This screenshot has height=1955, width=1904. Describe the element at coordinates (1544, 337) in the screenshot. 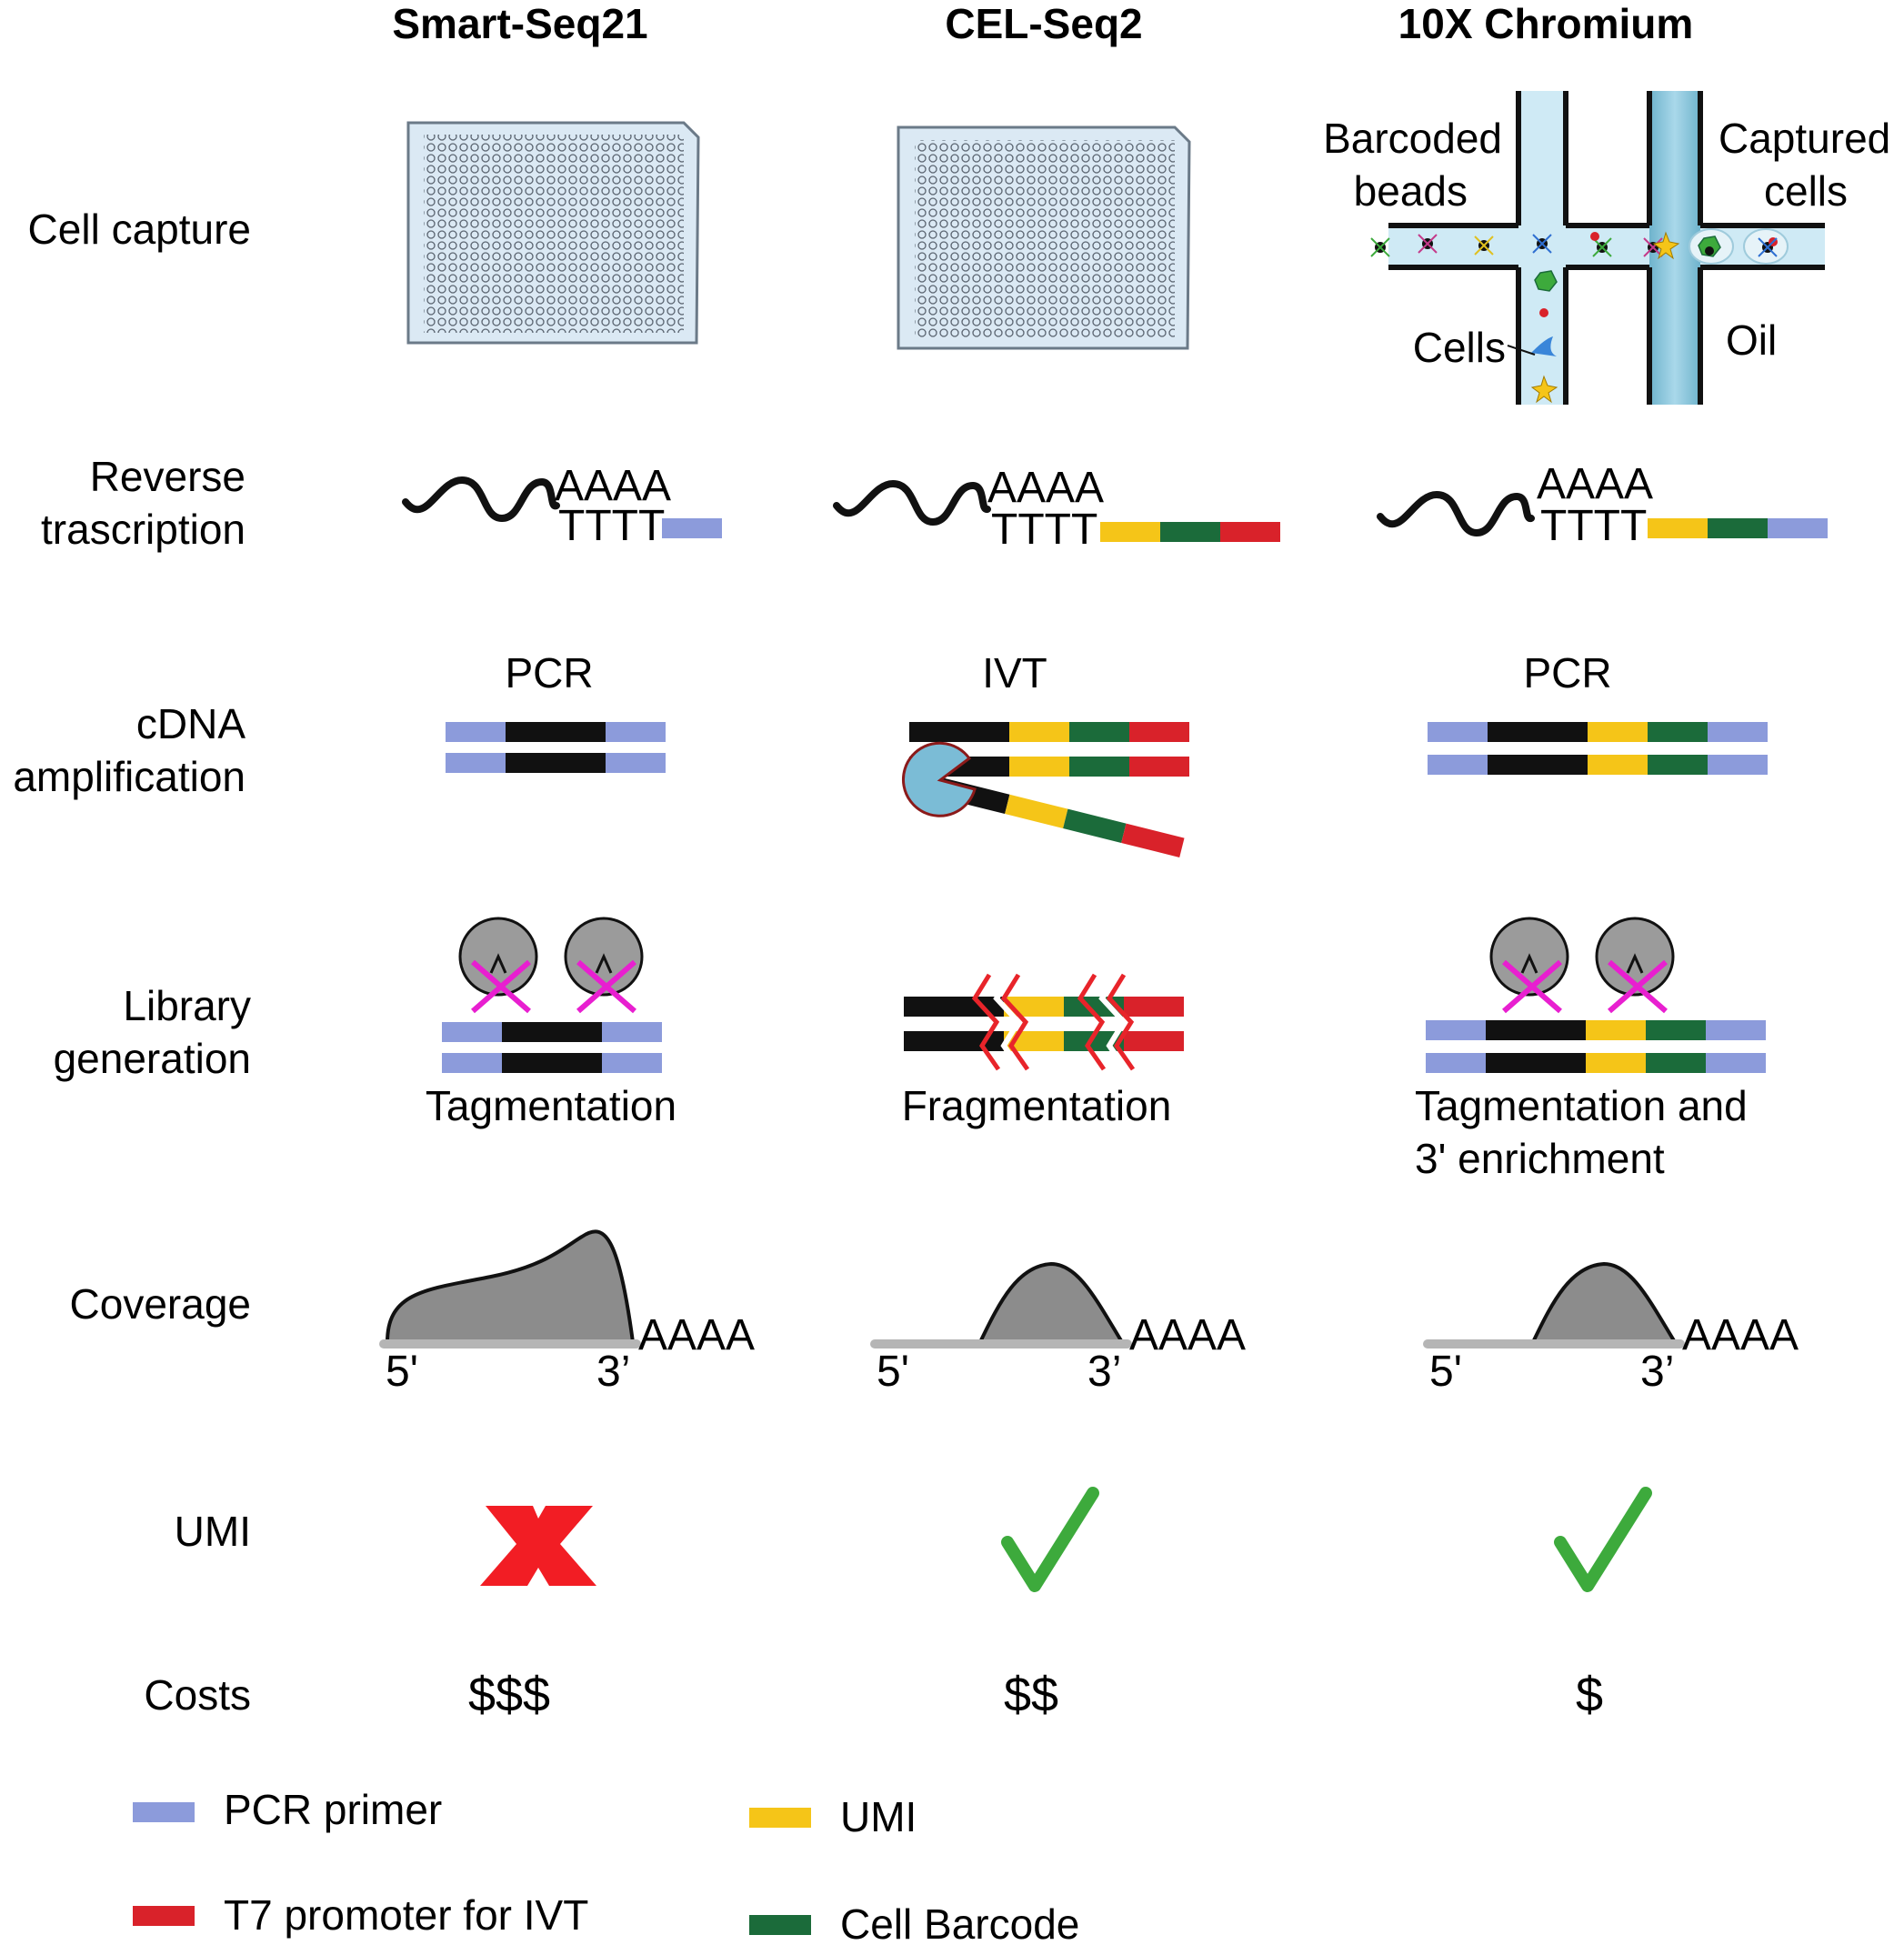

I see `cells-icon` at that location.